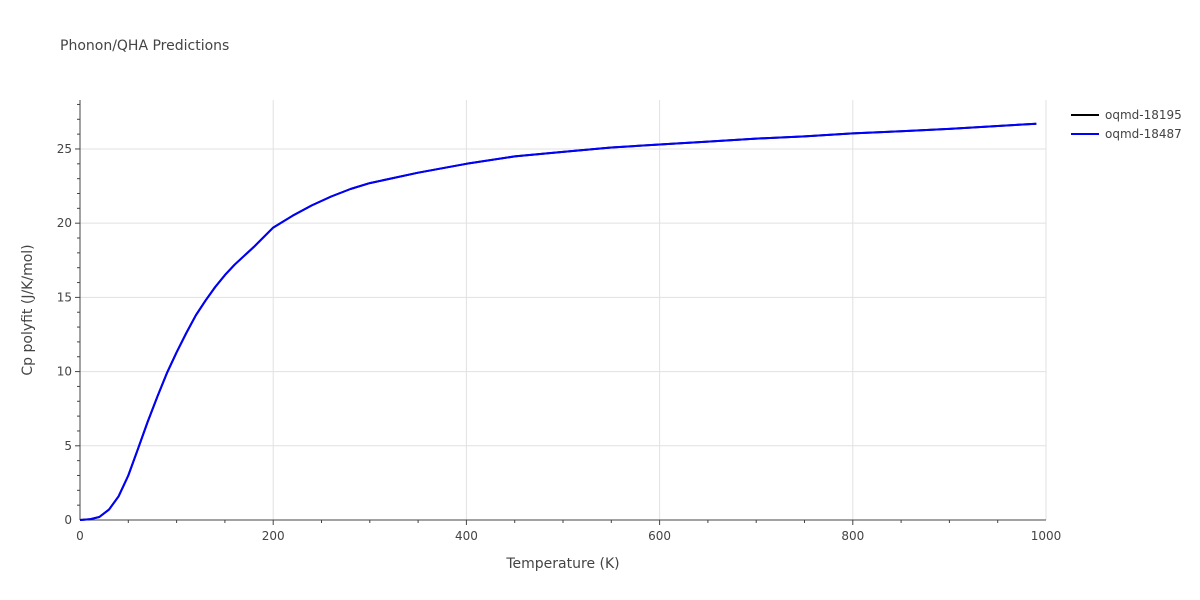 Image resolution: width=1200 pixels, height=600 pixels. I want to click on x-tick-label: 200, so click(273, 536).